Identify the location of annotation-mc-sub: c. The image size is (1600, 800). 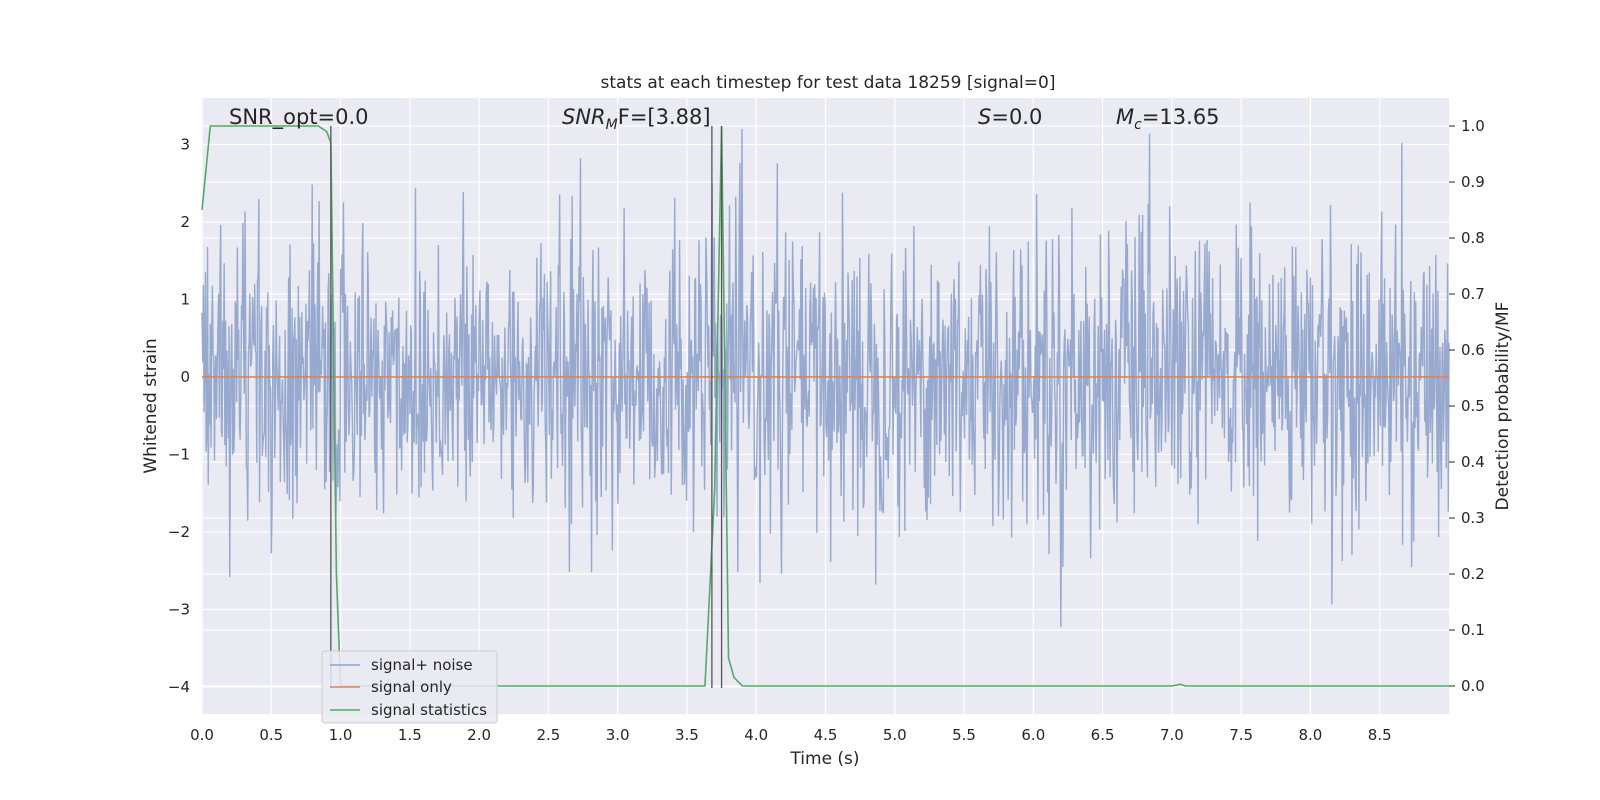
(1138, 125).